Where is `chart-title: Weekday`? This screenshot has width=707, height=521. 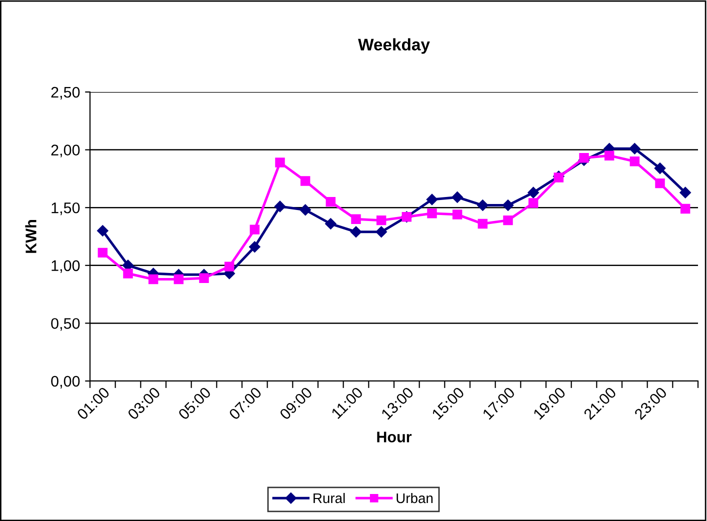 chart-title: Weekday is located at coordinates (394, 46).